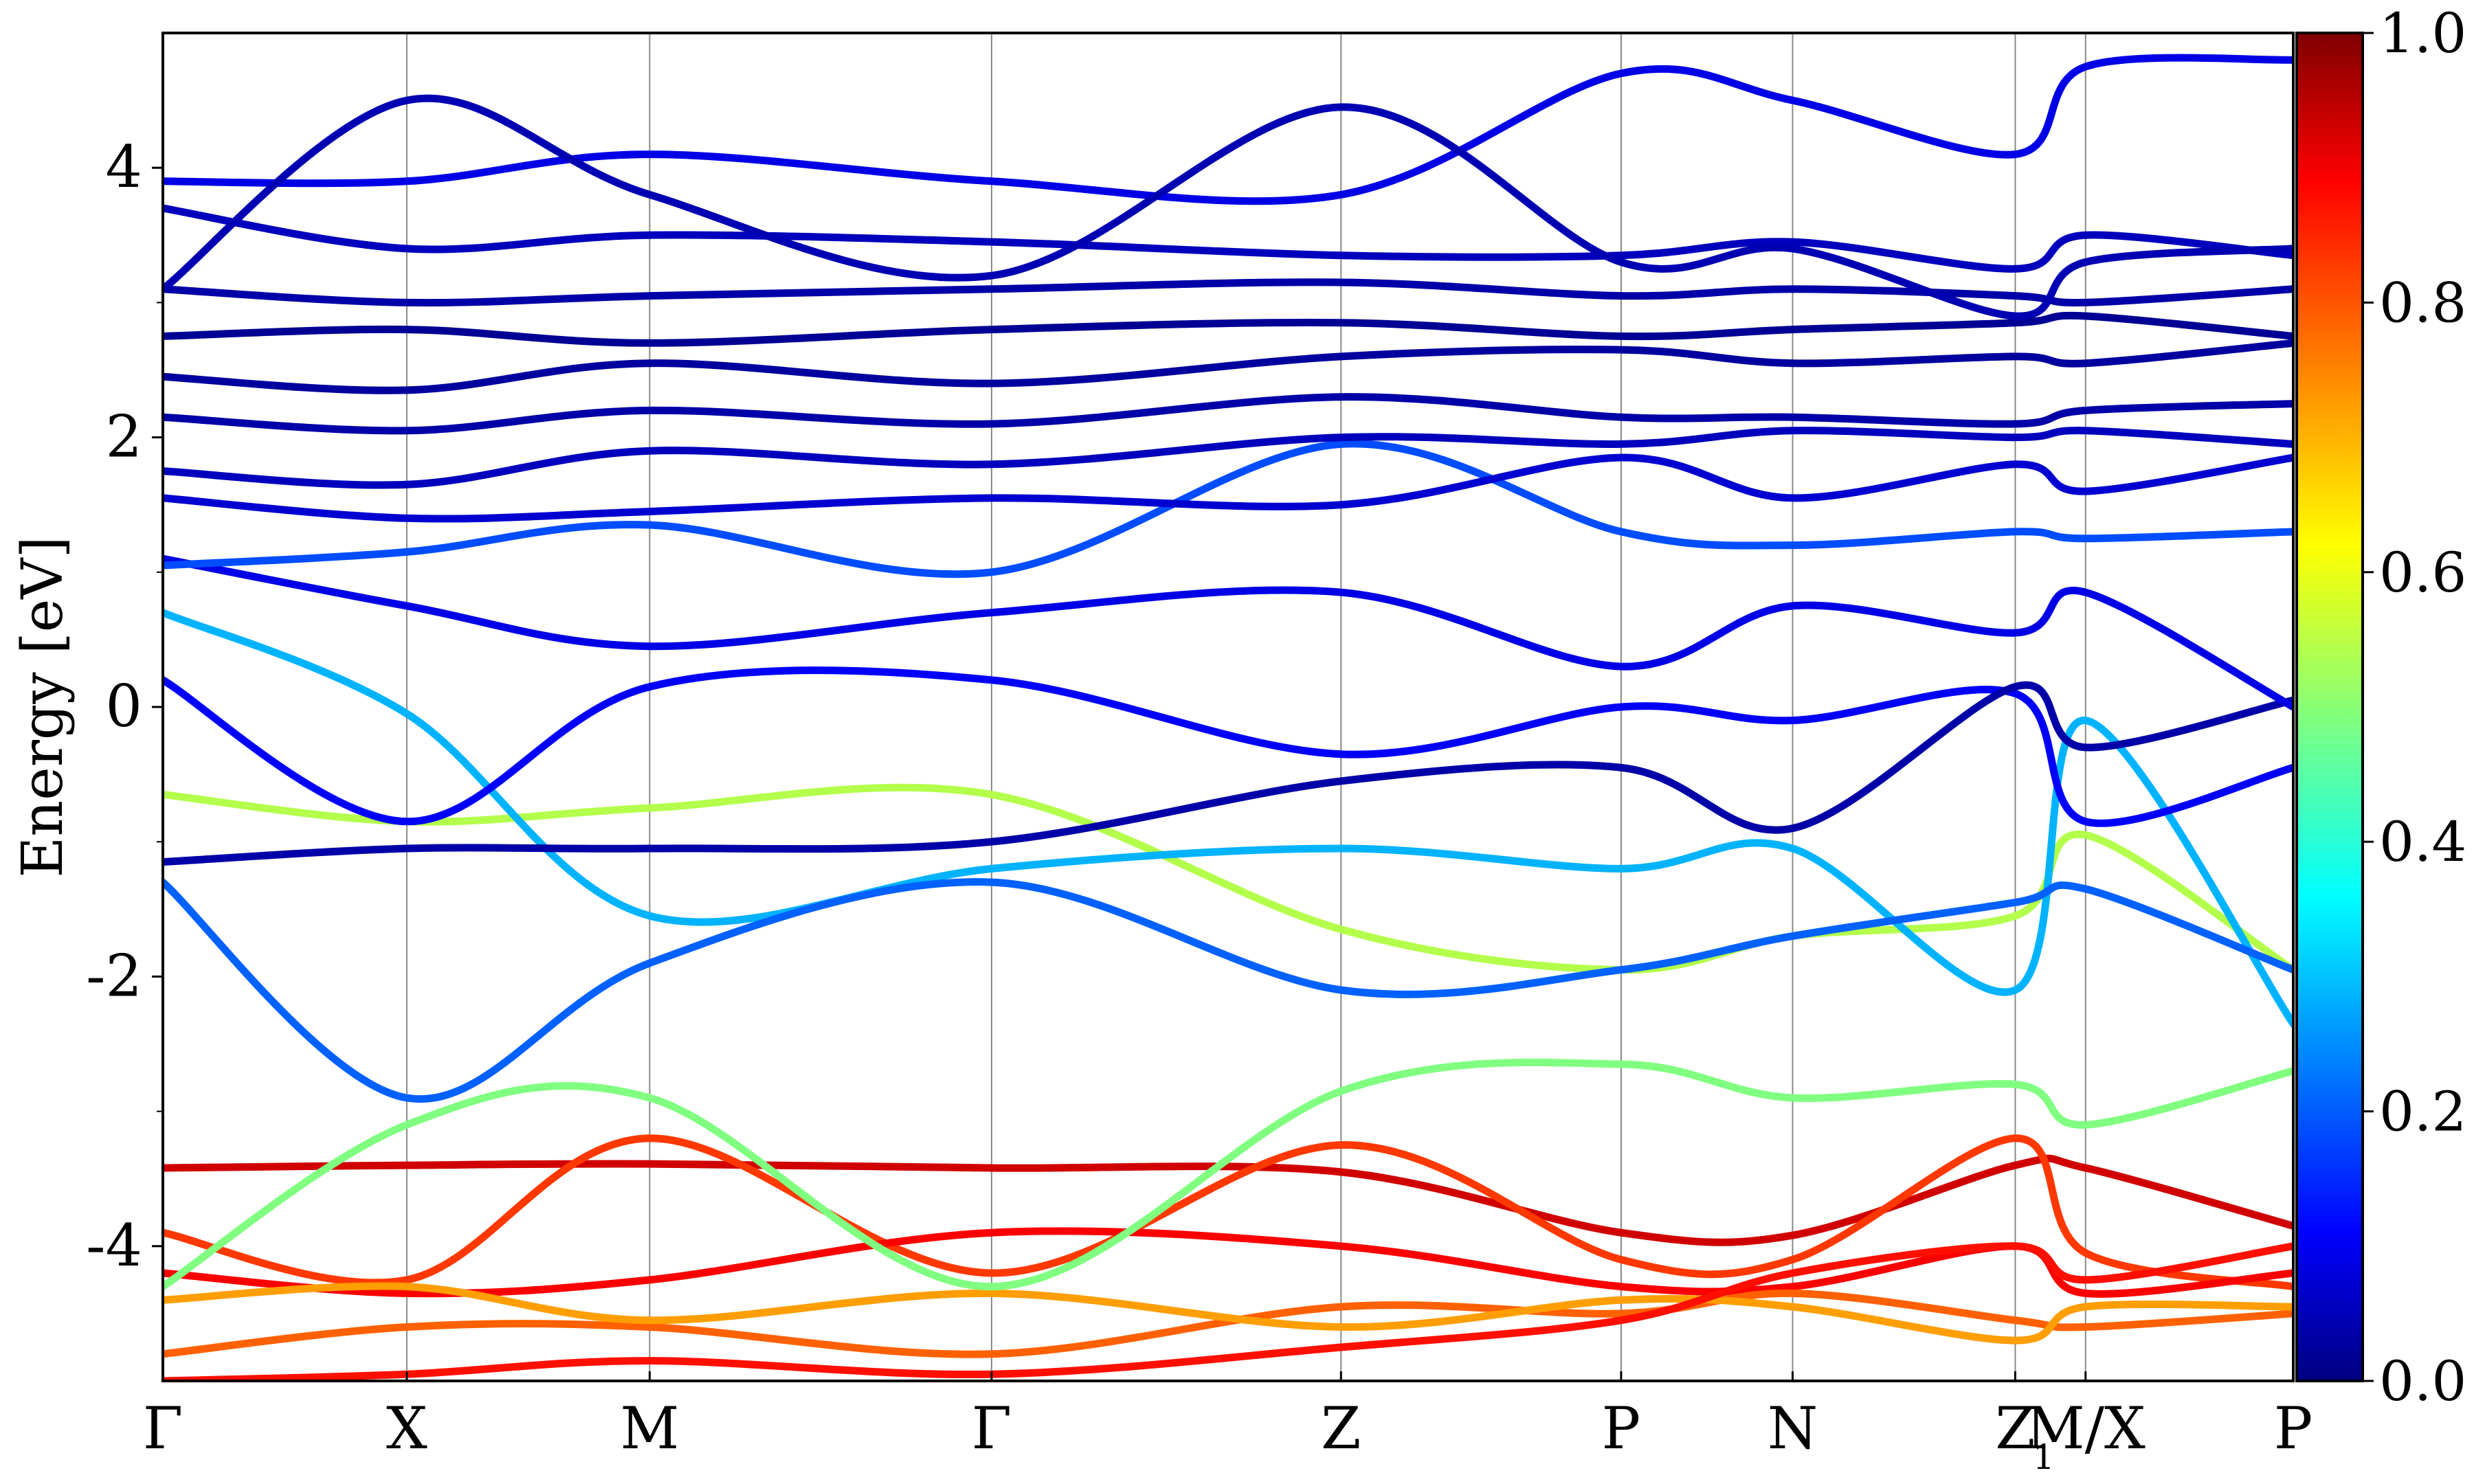 This screenshot has width=2474, height=1484. I want to click on colorbar-tick-label: 1.0, so click(2422, 33).